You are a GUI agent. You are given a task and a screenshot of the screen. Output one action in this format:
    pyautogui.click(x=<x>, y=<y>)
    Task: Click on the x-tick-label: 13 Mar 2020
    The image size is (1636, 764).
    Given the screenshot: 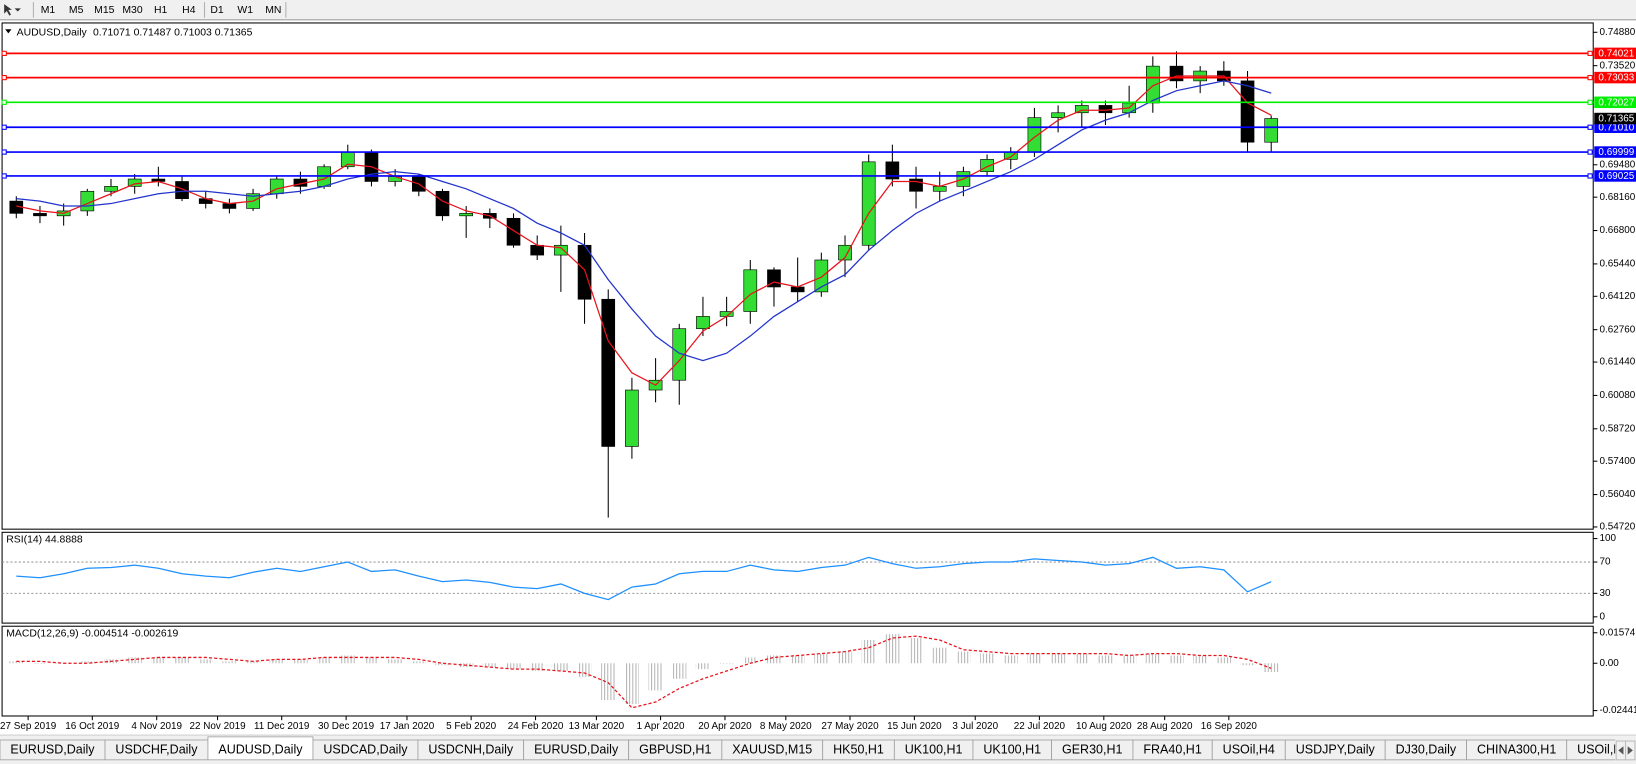 What is the action you would take?
    pyautogui.click(x=597, y=726)
    